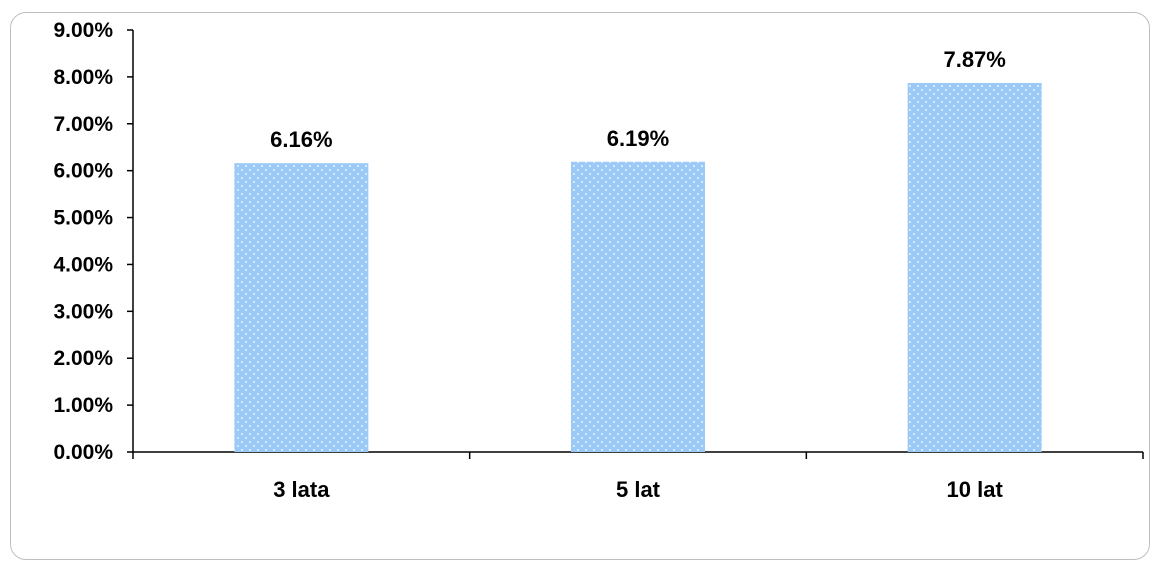  What do you see at coordinates (975, 489) in the screenshot?
I see `category-label: 10 lat` at bounding box center [975, 489].